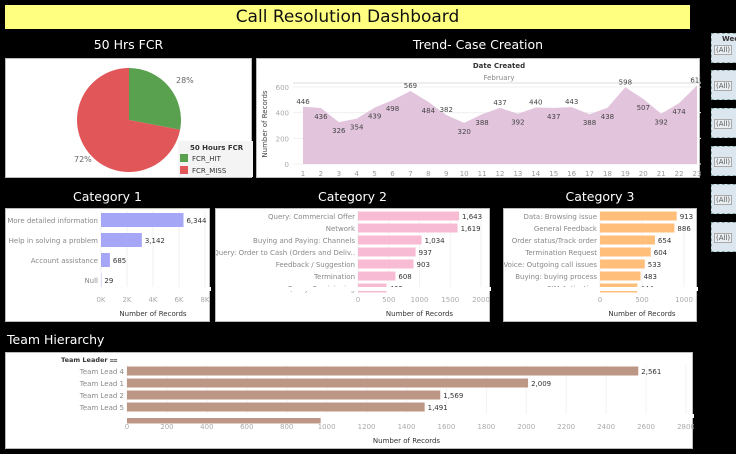 The height and width of the screenshot is (454, 736). What do you see at coordinates (407, 427) in the screenshot?
I see `x-tick: 1400` at bounding box center [407, 427].